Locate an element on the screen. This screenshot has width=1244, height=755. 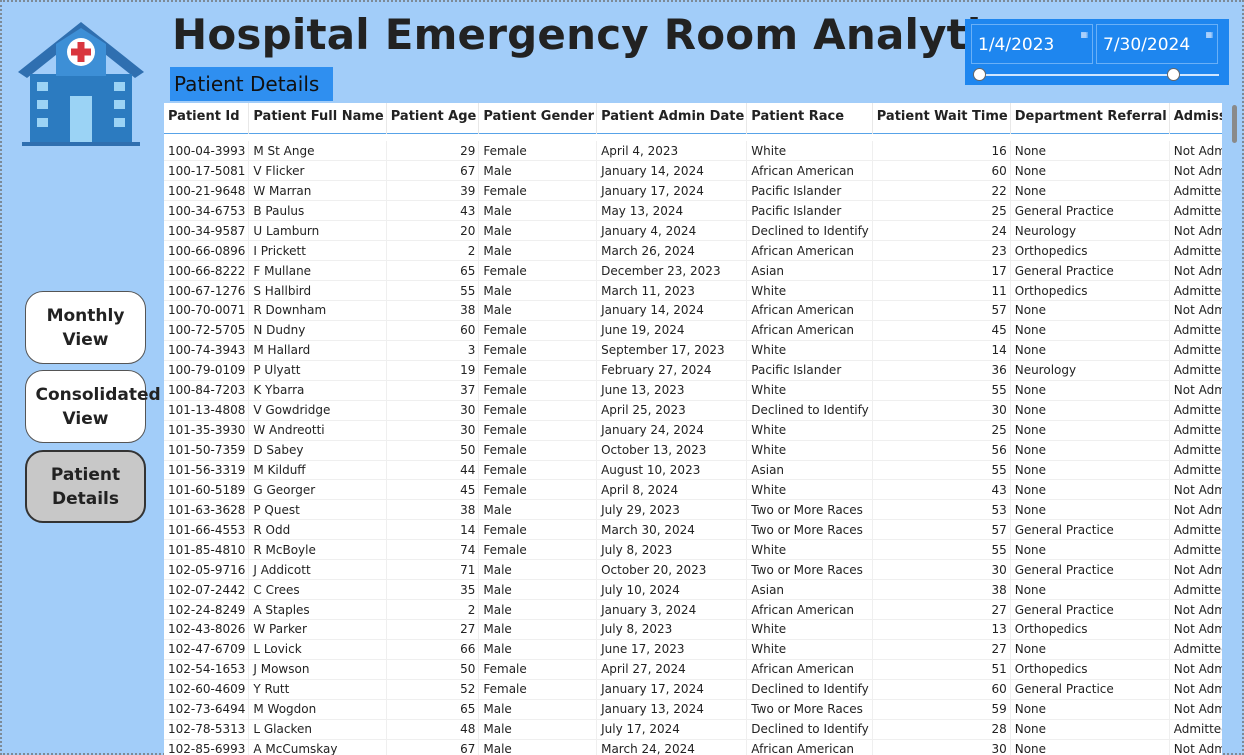
table-cell: K Ybarra is located at coordinates (317, 390).